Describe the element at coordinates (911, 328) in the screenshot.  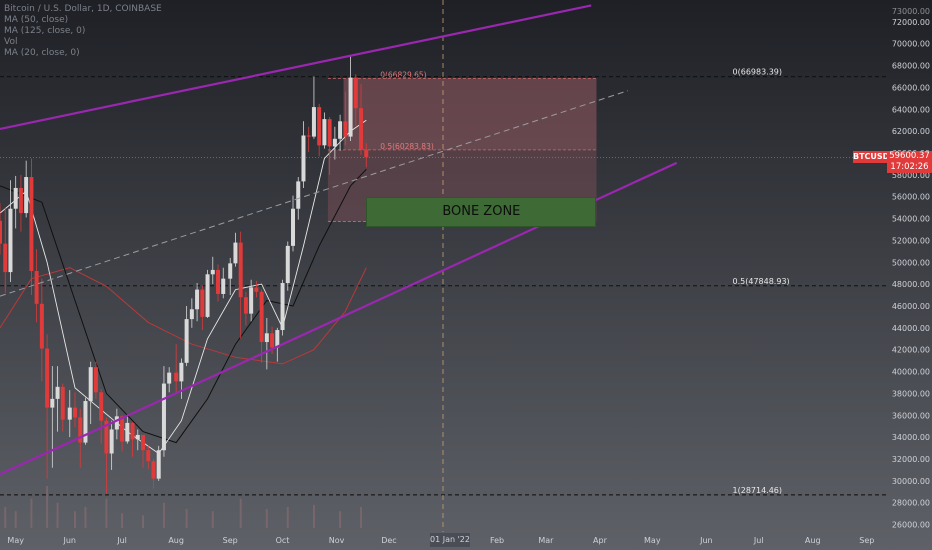
I see `y-tick-label: 44000.00` at that location.